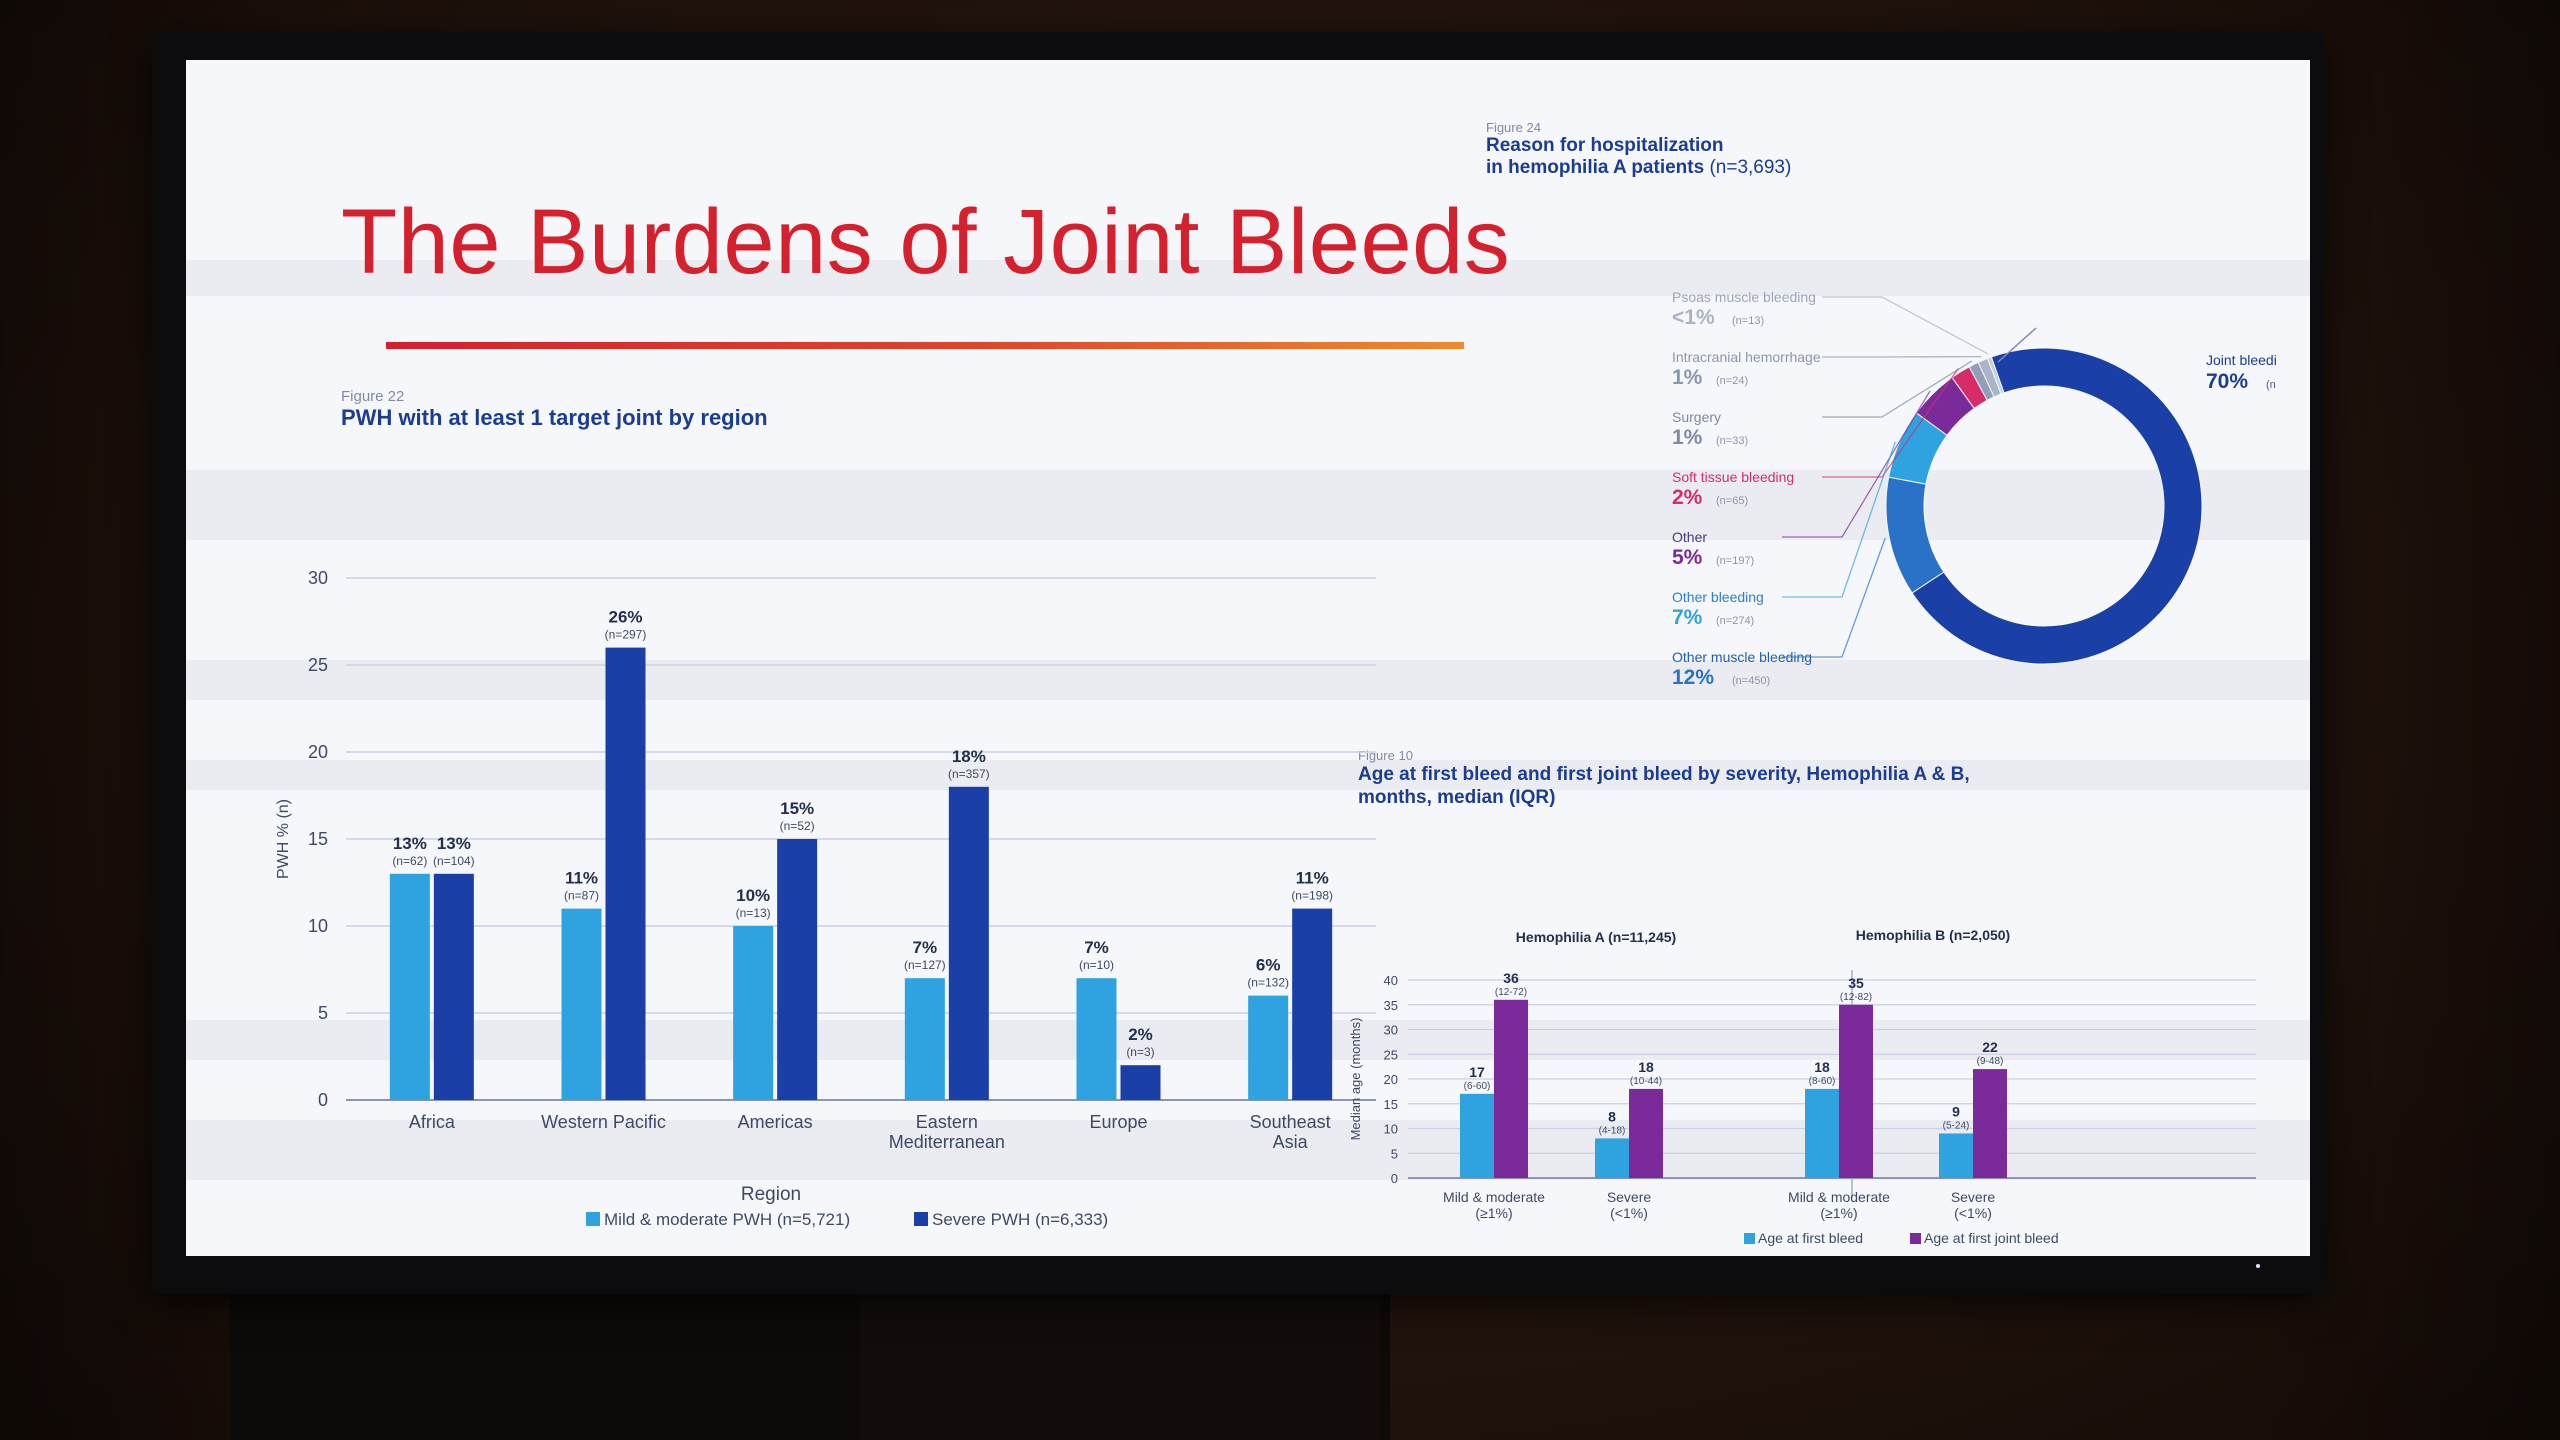  What do you see at coordinates (753, 895) in the screenshot?
I see `bar-value-label: 10%` at bounding box center [753, 895].